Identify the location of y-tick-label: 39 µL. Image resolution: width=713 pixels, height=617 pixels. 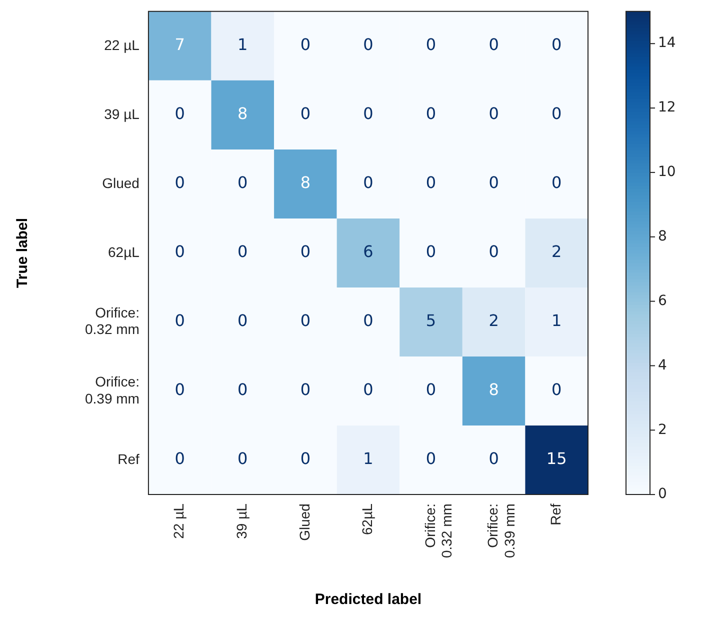
(122, 114).